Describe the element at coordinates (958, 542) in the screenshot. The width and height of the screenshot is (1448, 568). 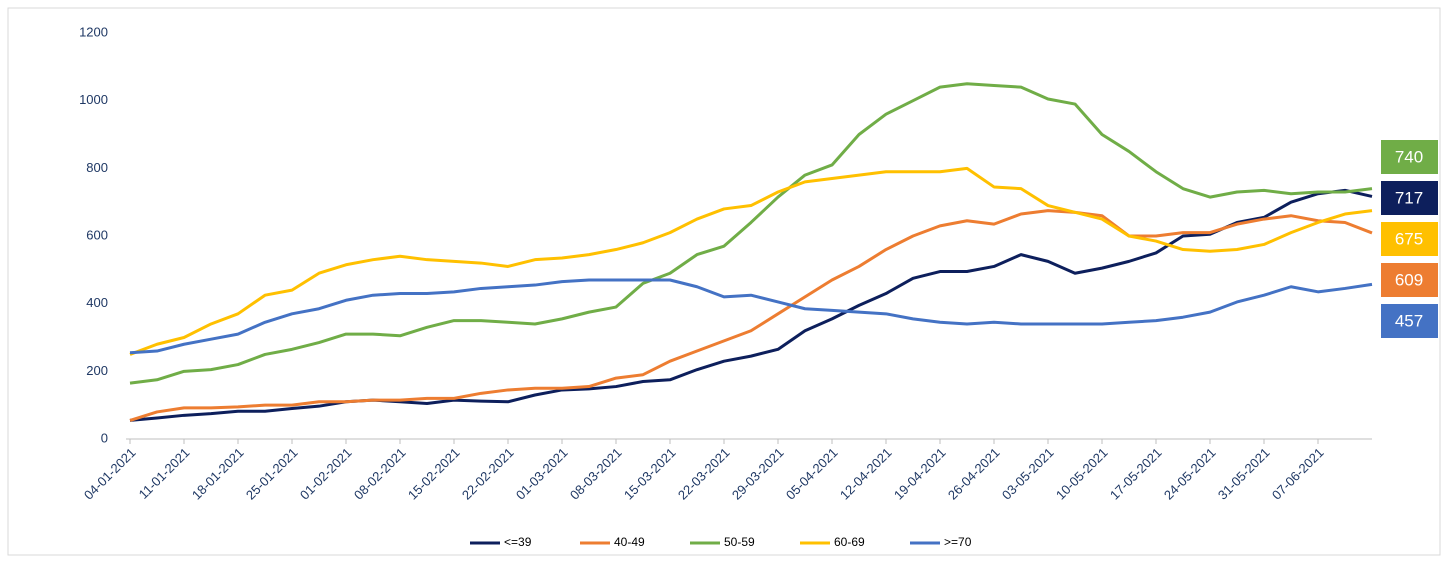
I see `legend-label: >=70` at that location.